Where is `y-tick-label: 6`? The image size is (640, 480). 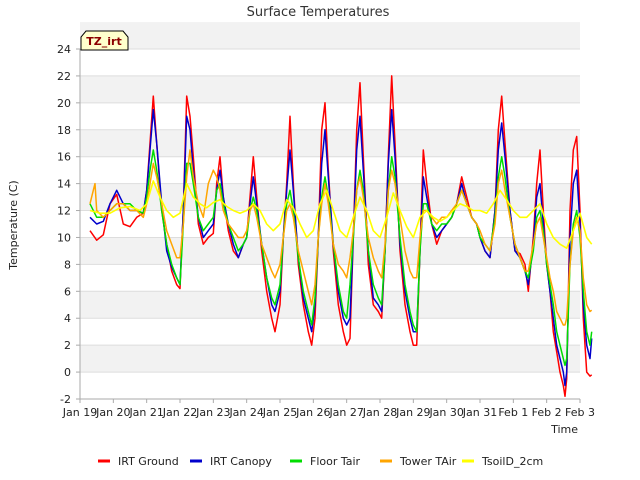 y-tick-label: 6 is located at coordinates (67, 291).